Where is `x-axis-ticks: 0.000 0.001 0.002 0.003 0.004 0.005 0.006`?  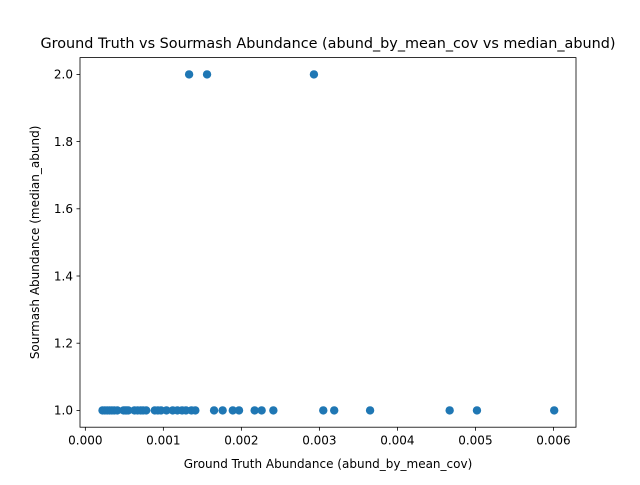
x-axis-ticks: 0.000 0.001 0.002 0.003 0.004 0.005 0.006 is located at coordinates (319, 437).